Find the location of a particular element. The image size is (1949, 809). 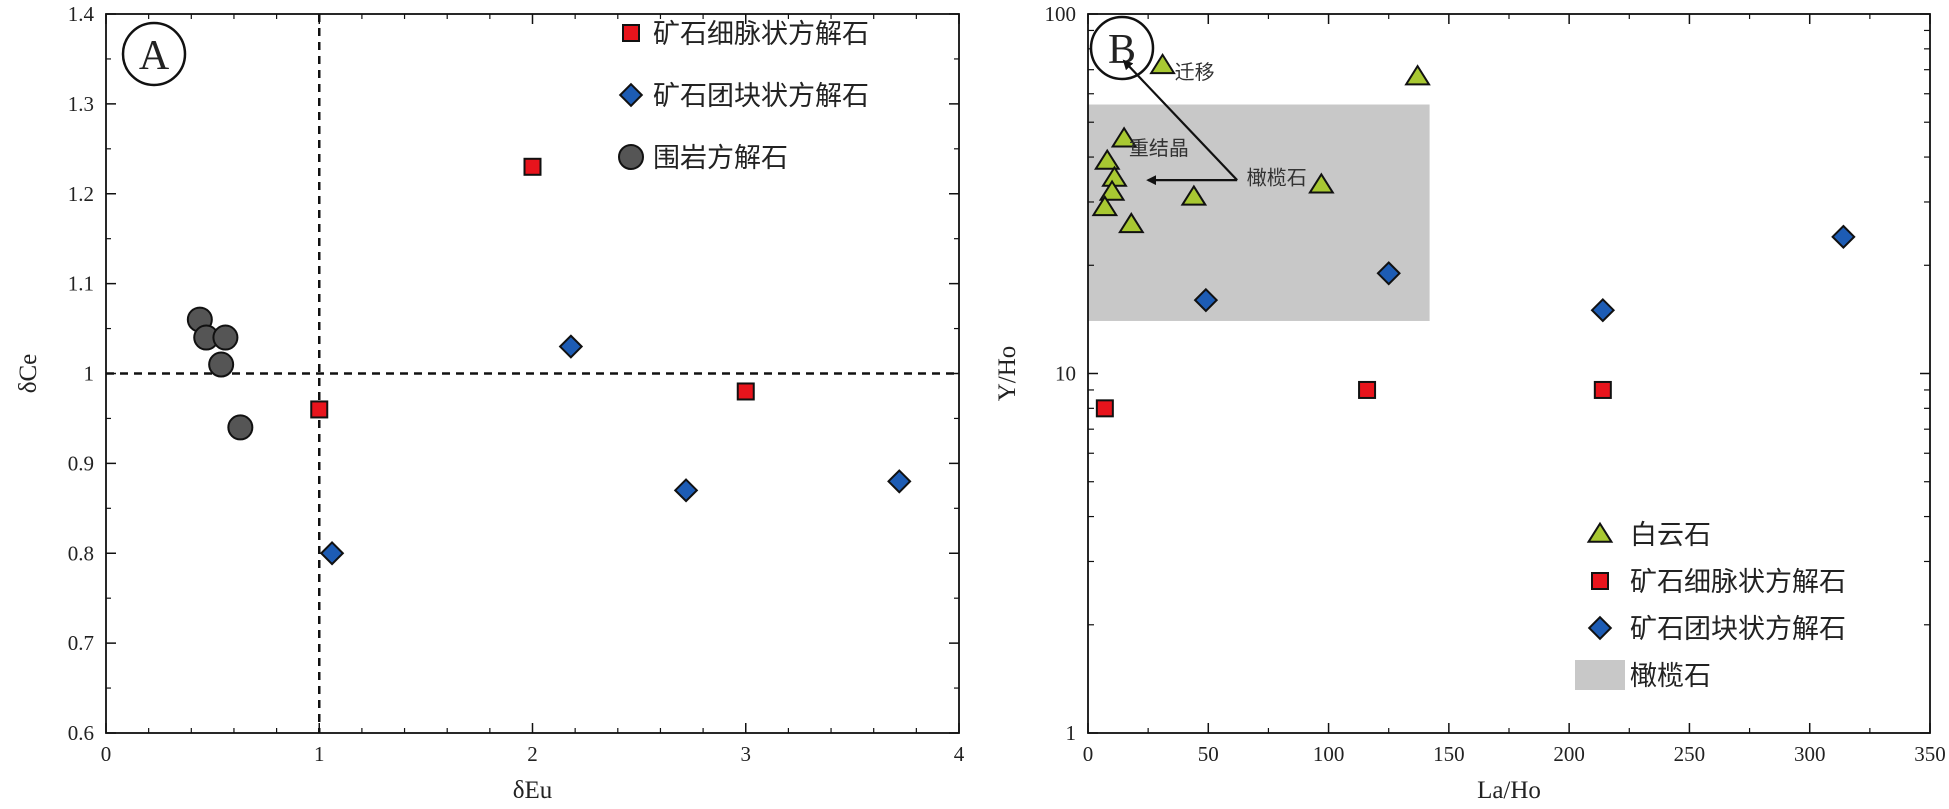

legend-label: 白云石 is located at coordinates (1670, 535).